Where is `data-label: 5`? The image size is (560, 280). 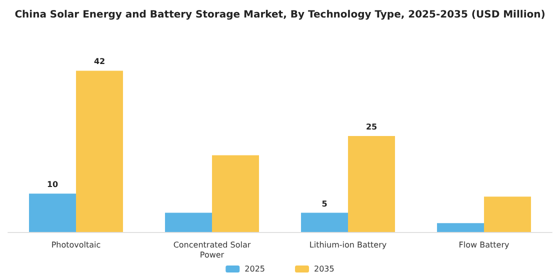
data-label: 5 is located at coordinates (325, 203).